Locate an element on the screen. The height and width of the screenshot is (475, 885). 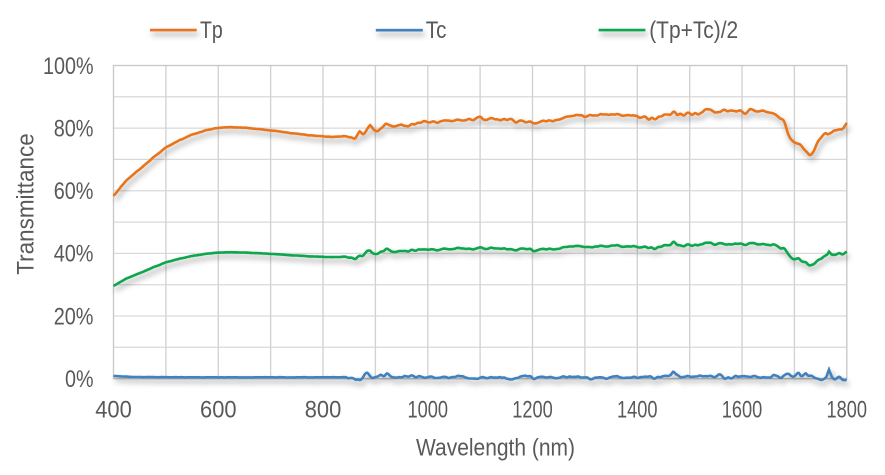
svg-text: Wavelength (nm) is located at coordinates (495, 447).